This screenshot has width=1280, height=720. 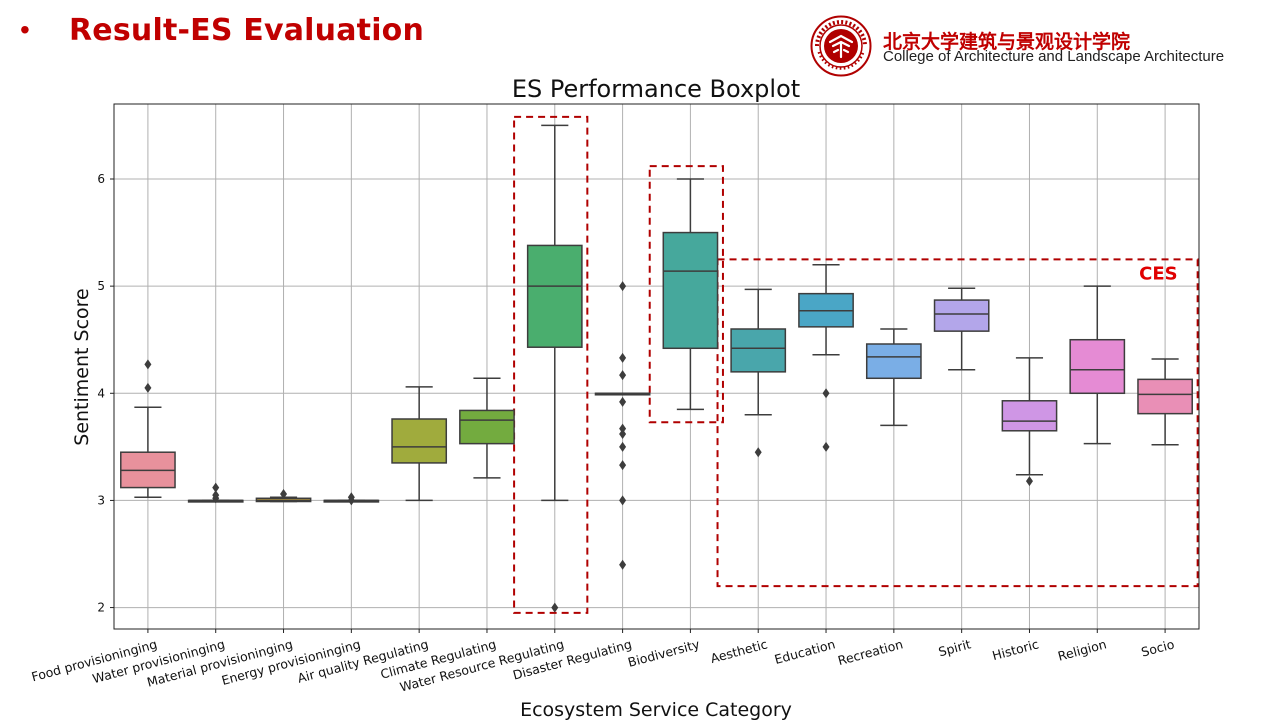 What do you see at coordinates (101, 500) in the screenshot?
I see `y-tick-label: 3` at bounding box center [101, 500].